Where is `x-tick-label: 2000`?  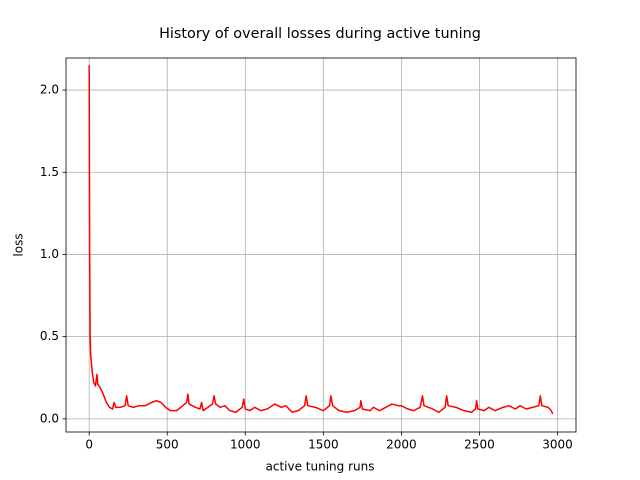 x-tick-label: 2000 is located at coordinates (401, 445).